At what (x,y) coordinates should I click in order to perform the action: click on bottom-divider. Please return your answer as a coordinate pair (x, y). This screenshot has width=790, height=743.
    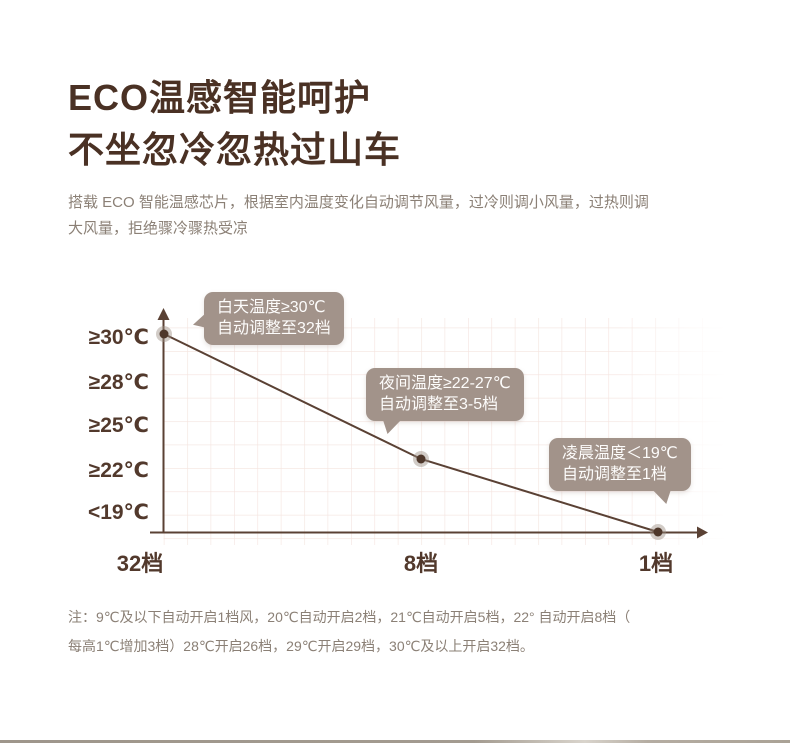
    Looking at the image, I should click on (395, 741).